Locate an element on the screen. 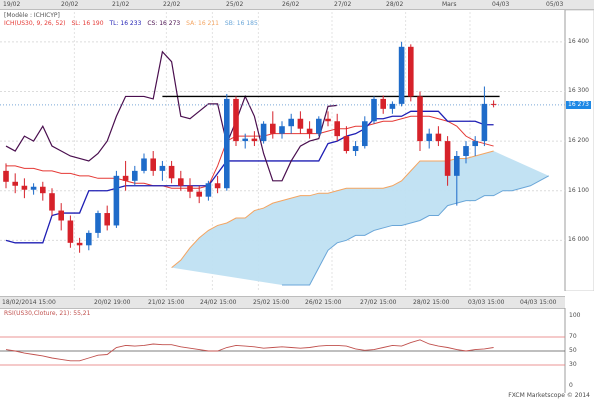 Image resolution: width=594 pixels, height=400 pixels. price-axis-label: 16 400 is located at coordinates (578, 41).